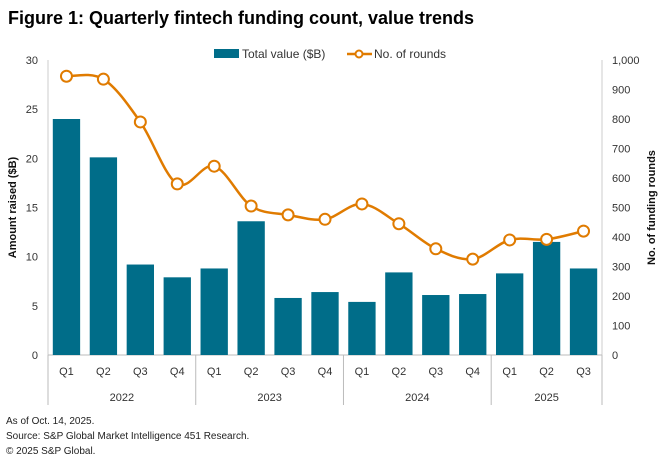 This screenshot has height=470, width=660. Describe the element at coordinates (621, 179) in the screenshot. I see `y2-tick-label: 600` at that location.